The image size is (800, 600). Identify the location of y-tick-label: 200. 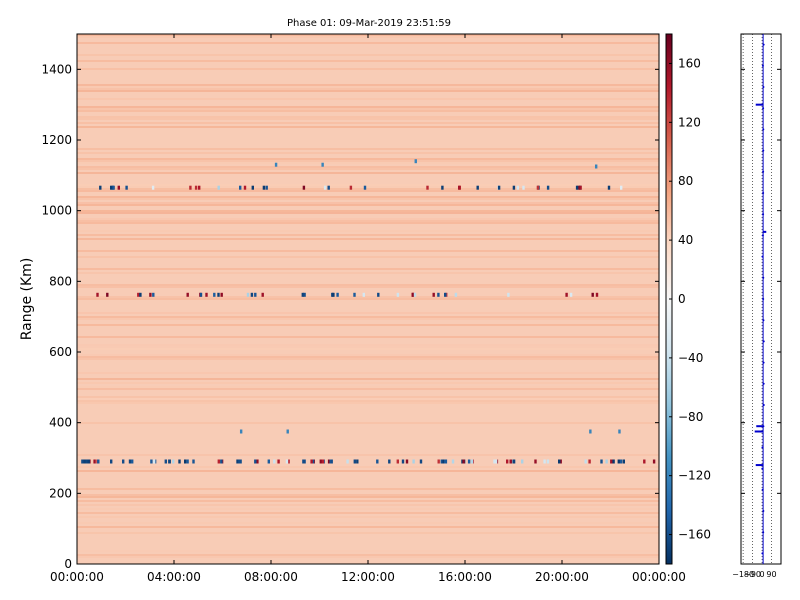
(60, 493).